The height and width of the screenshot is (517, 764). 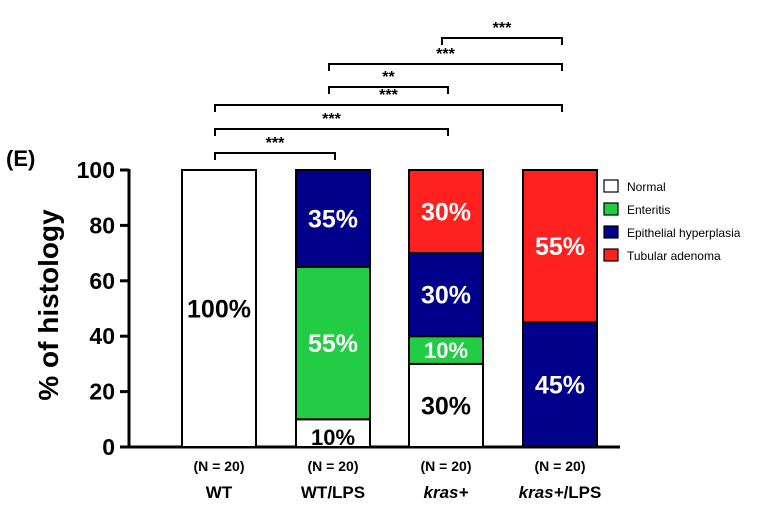 What do you see at coordinates (102, 281) in the screenshot?
I see `y-tick-label: 60` at bounding box center [102, 281].